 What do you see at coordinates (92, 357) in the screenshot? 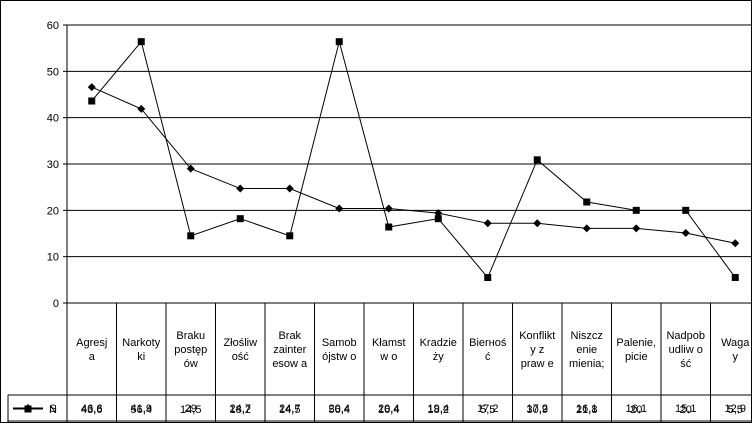
I see `category-label: a` at bounding box center [92, 357].